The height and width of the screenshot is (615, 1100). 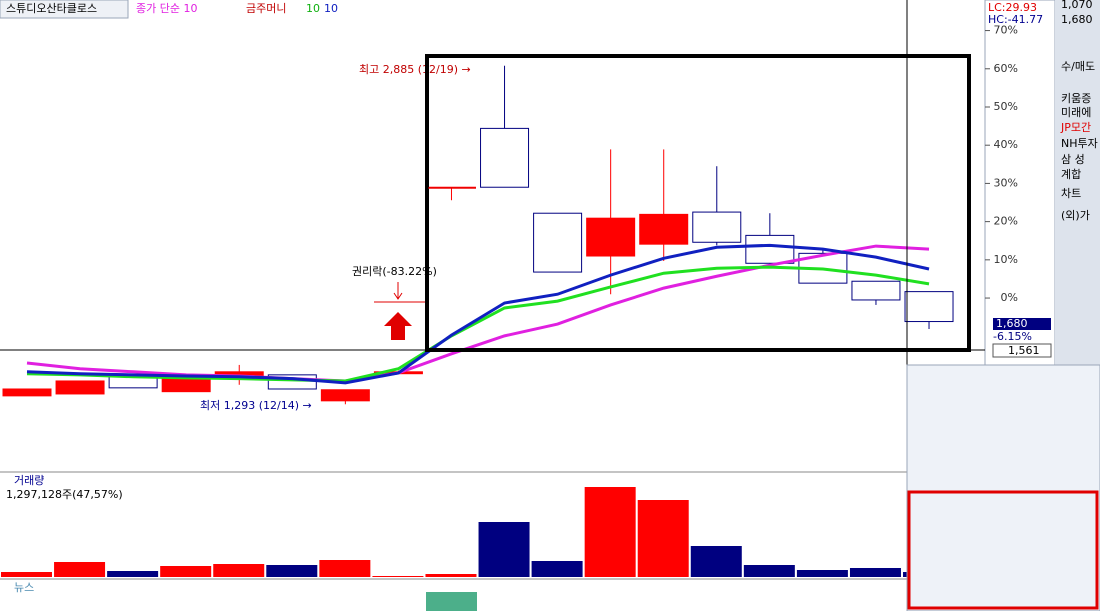 What do you see at coordinates (1015, 19) in the screenshot?
I see `hc-label: HC:-41.77` at bounding box center [1015, 19].